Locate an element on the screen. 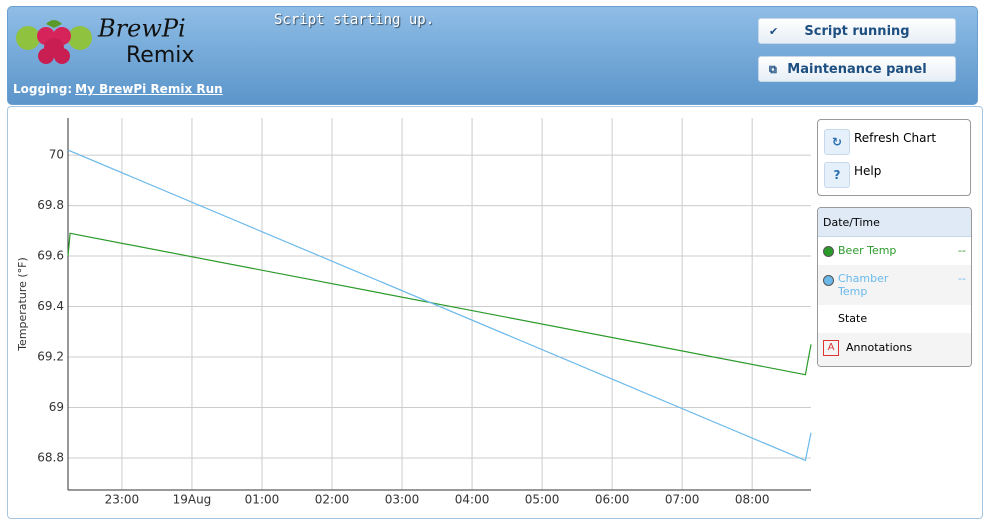  y-tick-label: 69 is located at coordinates (56, 407).